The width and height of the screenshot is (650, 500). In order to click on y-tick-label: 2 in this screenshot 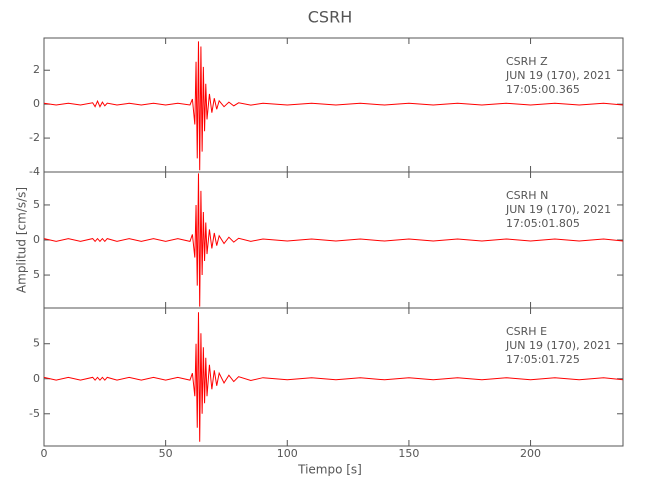, I will do `click(36, 69)`.